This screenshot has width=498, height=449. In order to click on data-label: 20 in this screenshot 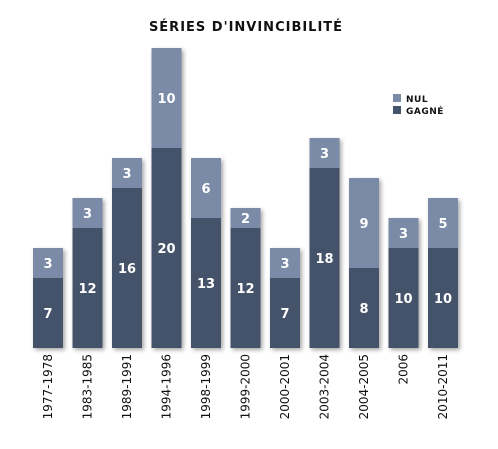, I will do `click(166, 249)`.